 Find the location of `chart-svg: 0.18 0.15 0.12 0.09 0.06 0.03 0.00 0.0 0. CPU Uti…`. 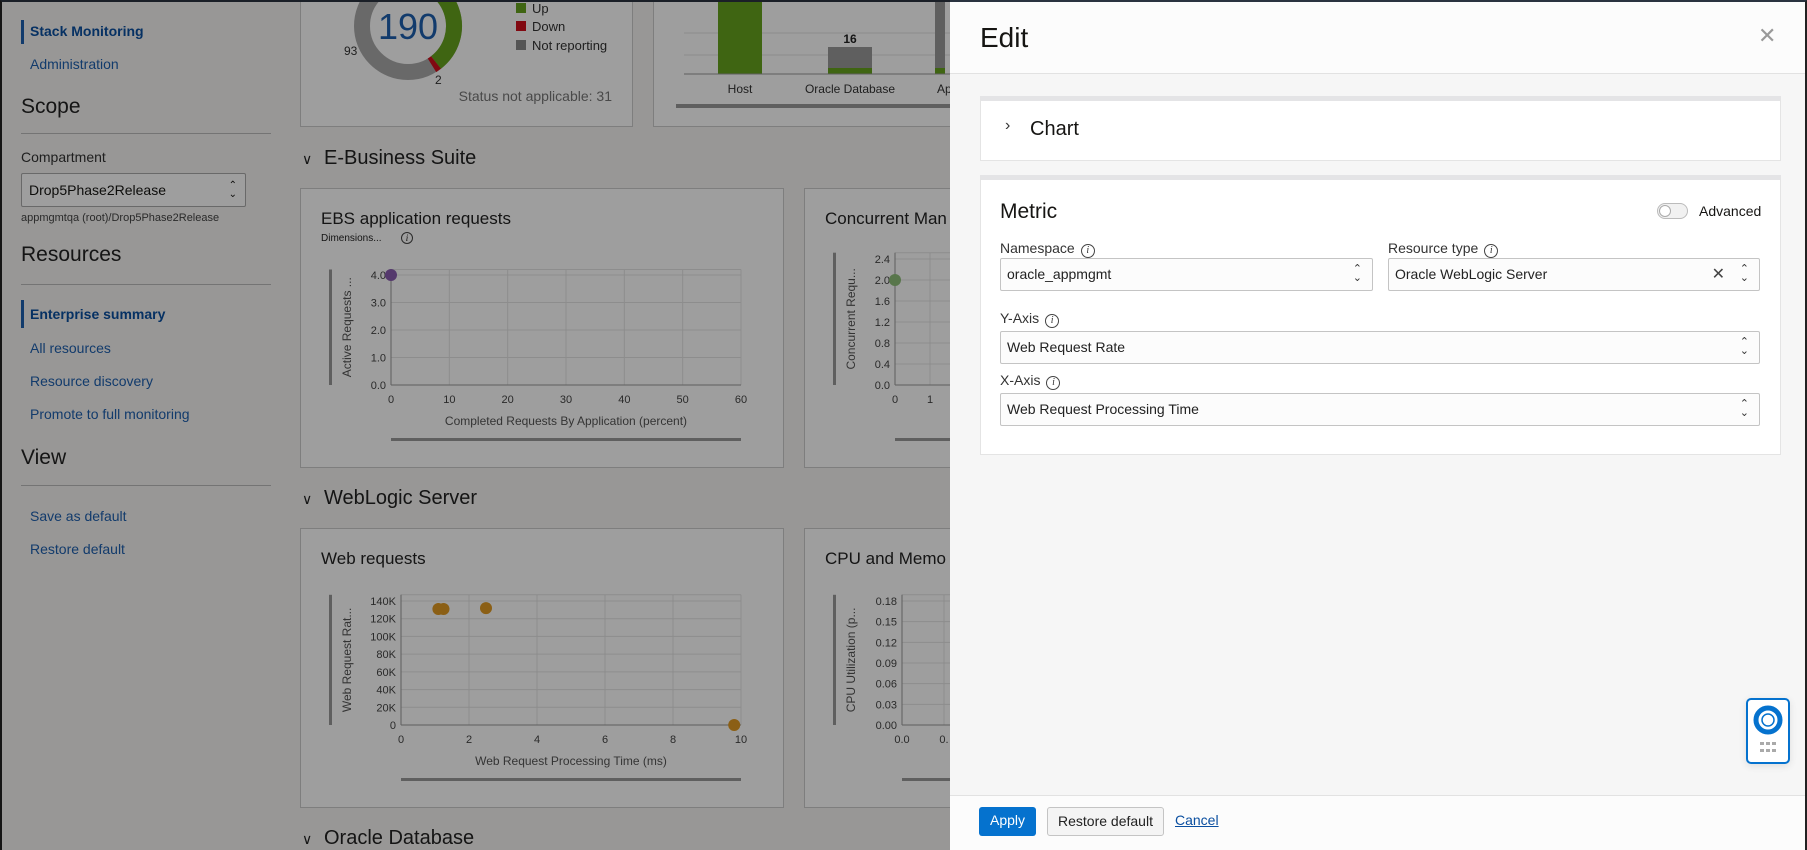

chart-svg: 0.18 0.15 0.12 0.09 0.06 0.03 0.00 0.0 0. CPU Uti… is located at coordinates (891, 687).